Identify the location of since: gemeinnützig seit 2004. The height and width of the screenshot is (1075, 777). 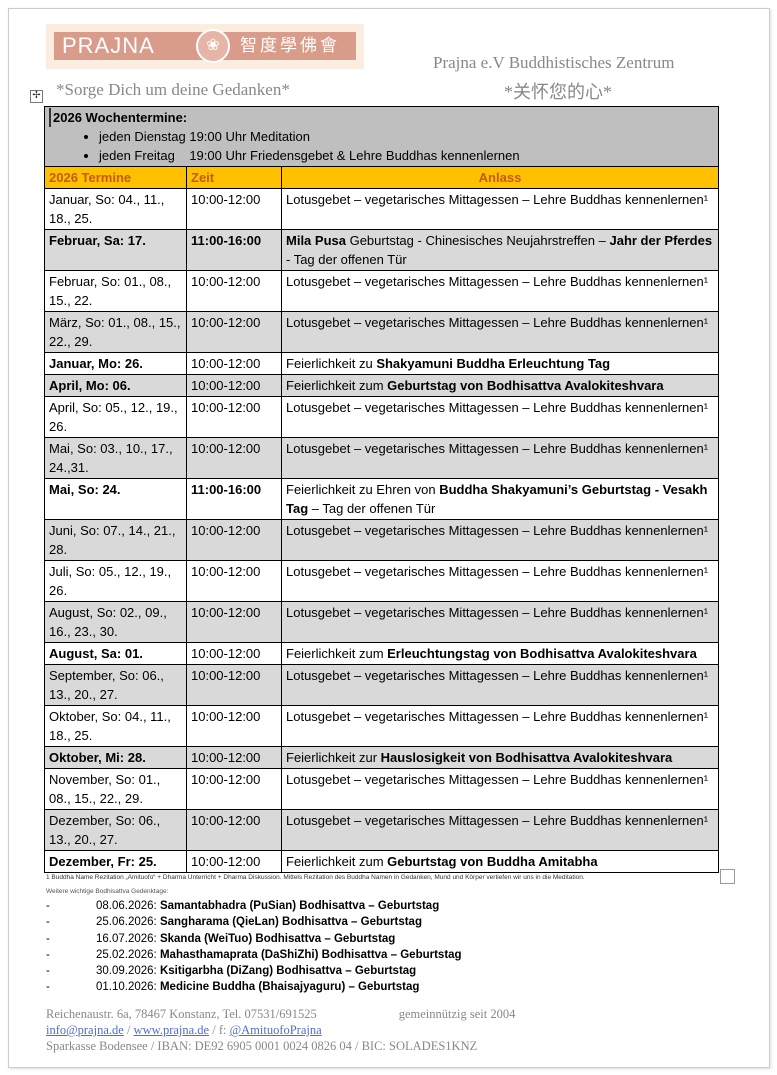
(457, 1014).